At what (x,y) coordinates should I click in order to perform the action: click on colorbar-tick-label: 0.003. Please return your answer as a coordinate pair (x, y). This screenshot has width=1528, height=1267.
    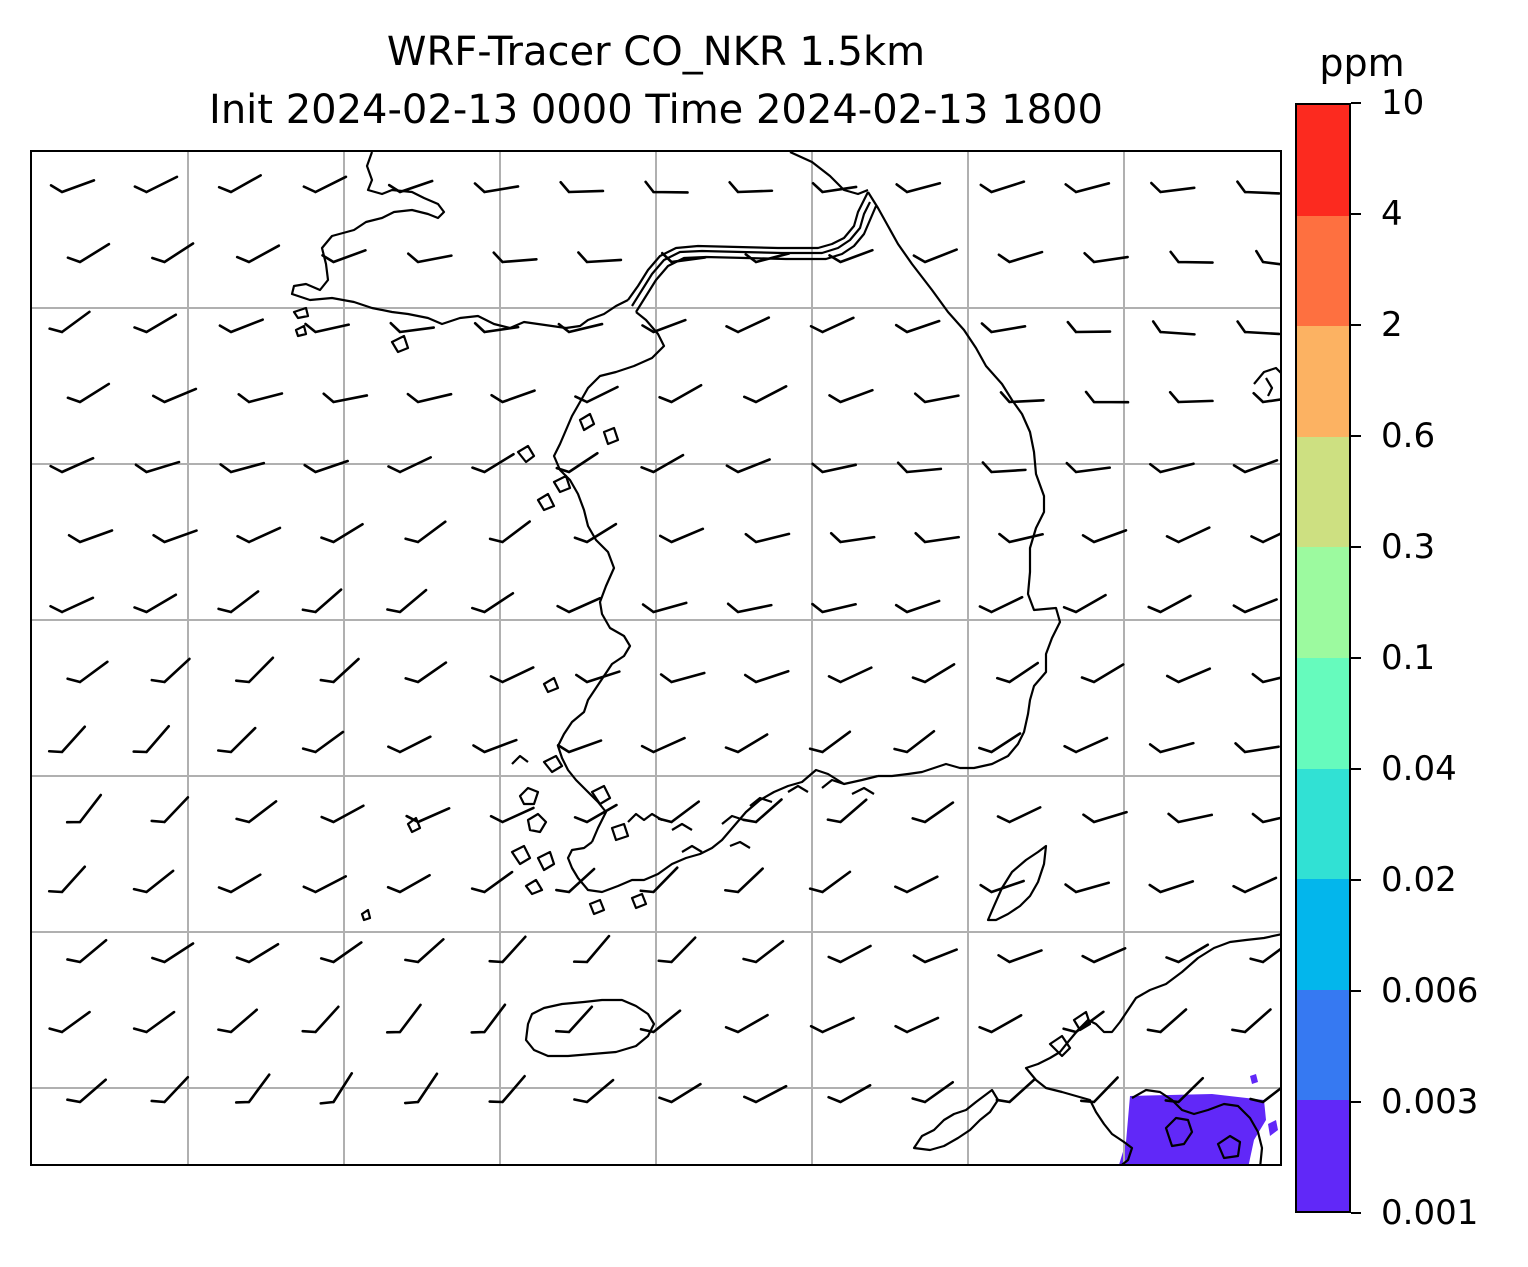
    Looking at the image, I should click on (1430, 1102).